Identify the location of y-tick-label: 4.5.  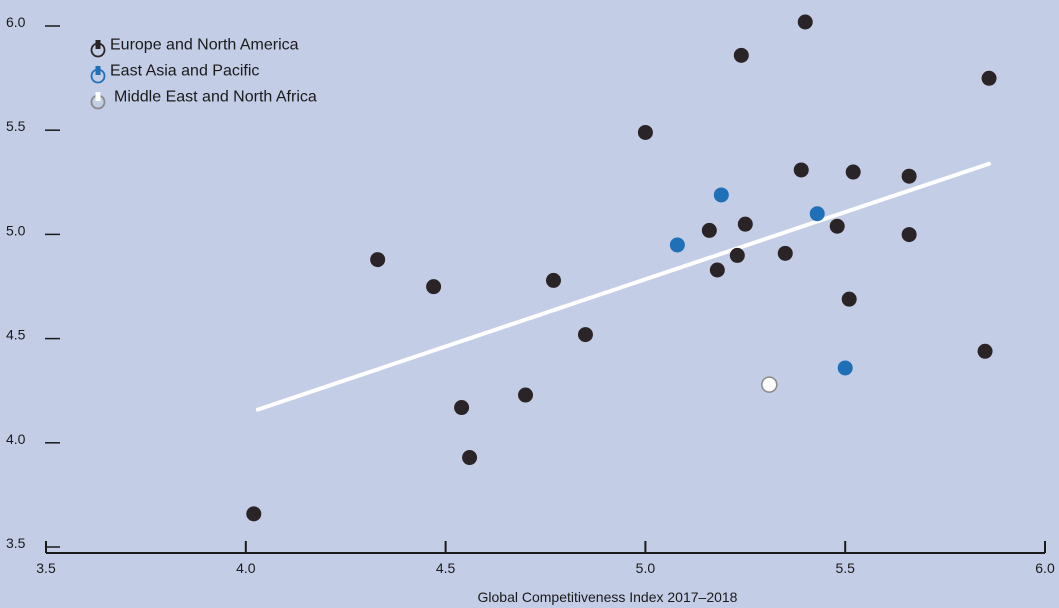
(16, 335).